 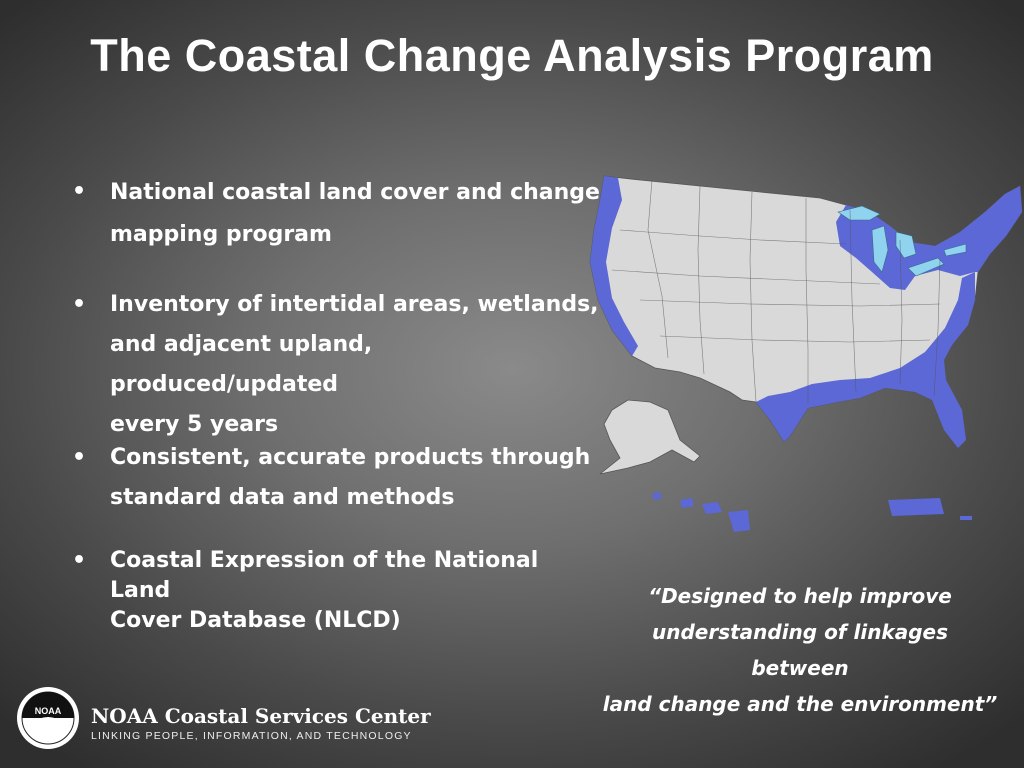 I want to click on quote-line: land change and the environment”, so click(x=800, y=704).